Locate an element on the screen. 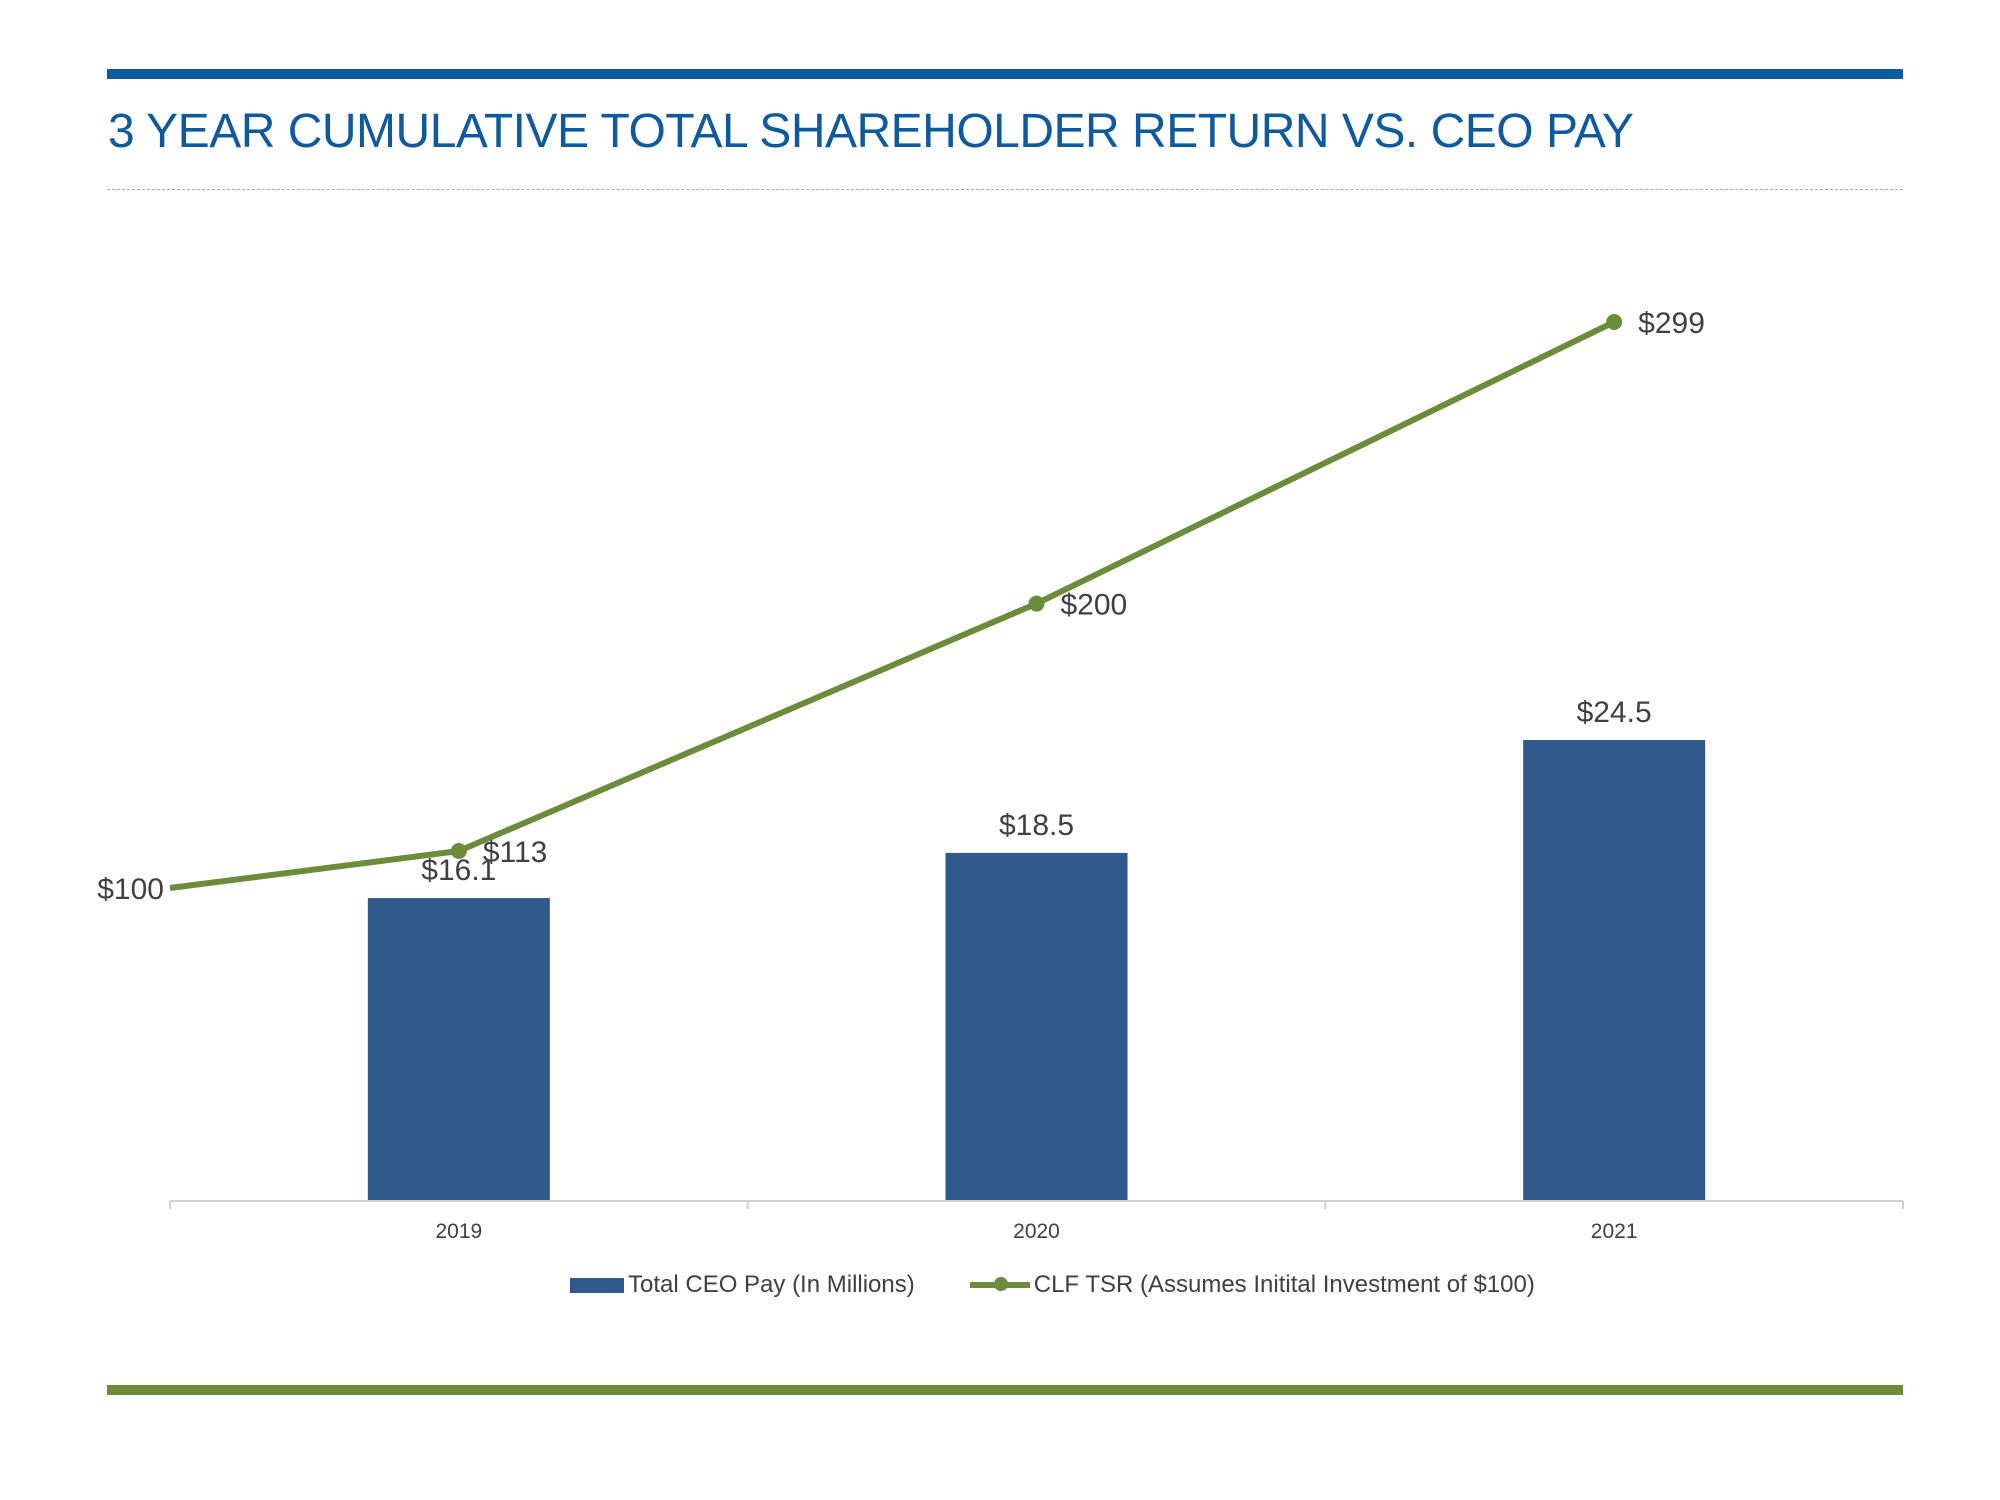 This screenshot has width=2000, height=1500. tsr-point-2019 is located at coordinates (458, 851).